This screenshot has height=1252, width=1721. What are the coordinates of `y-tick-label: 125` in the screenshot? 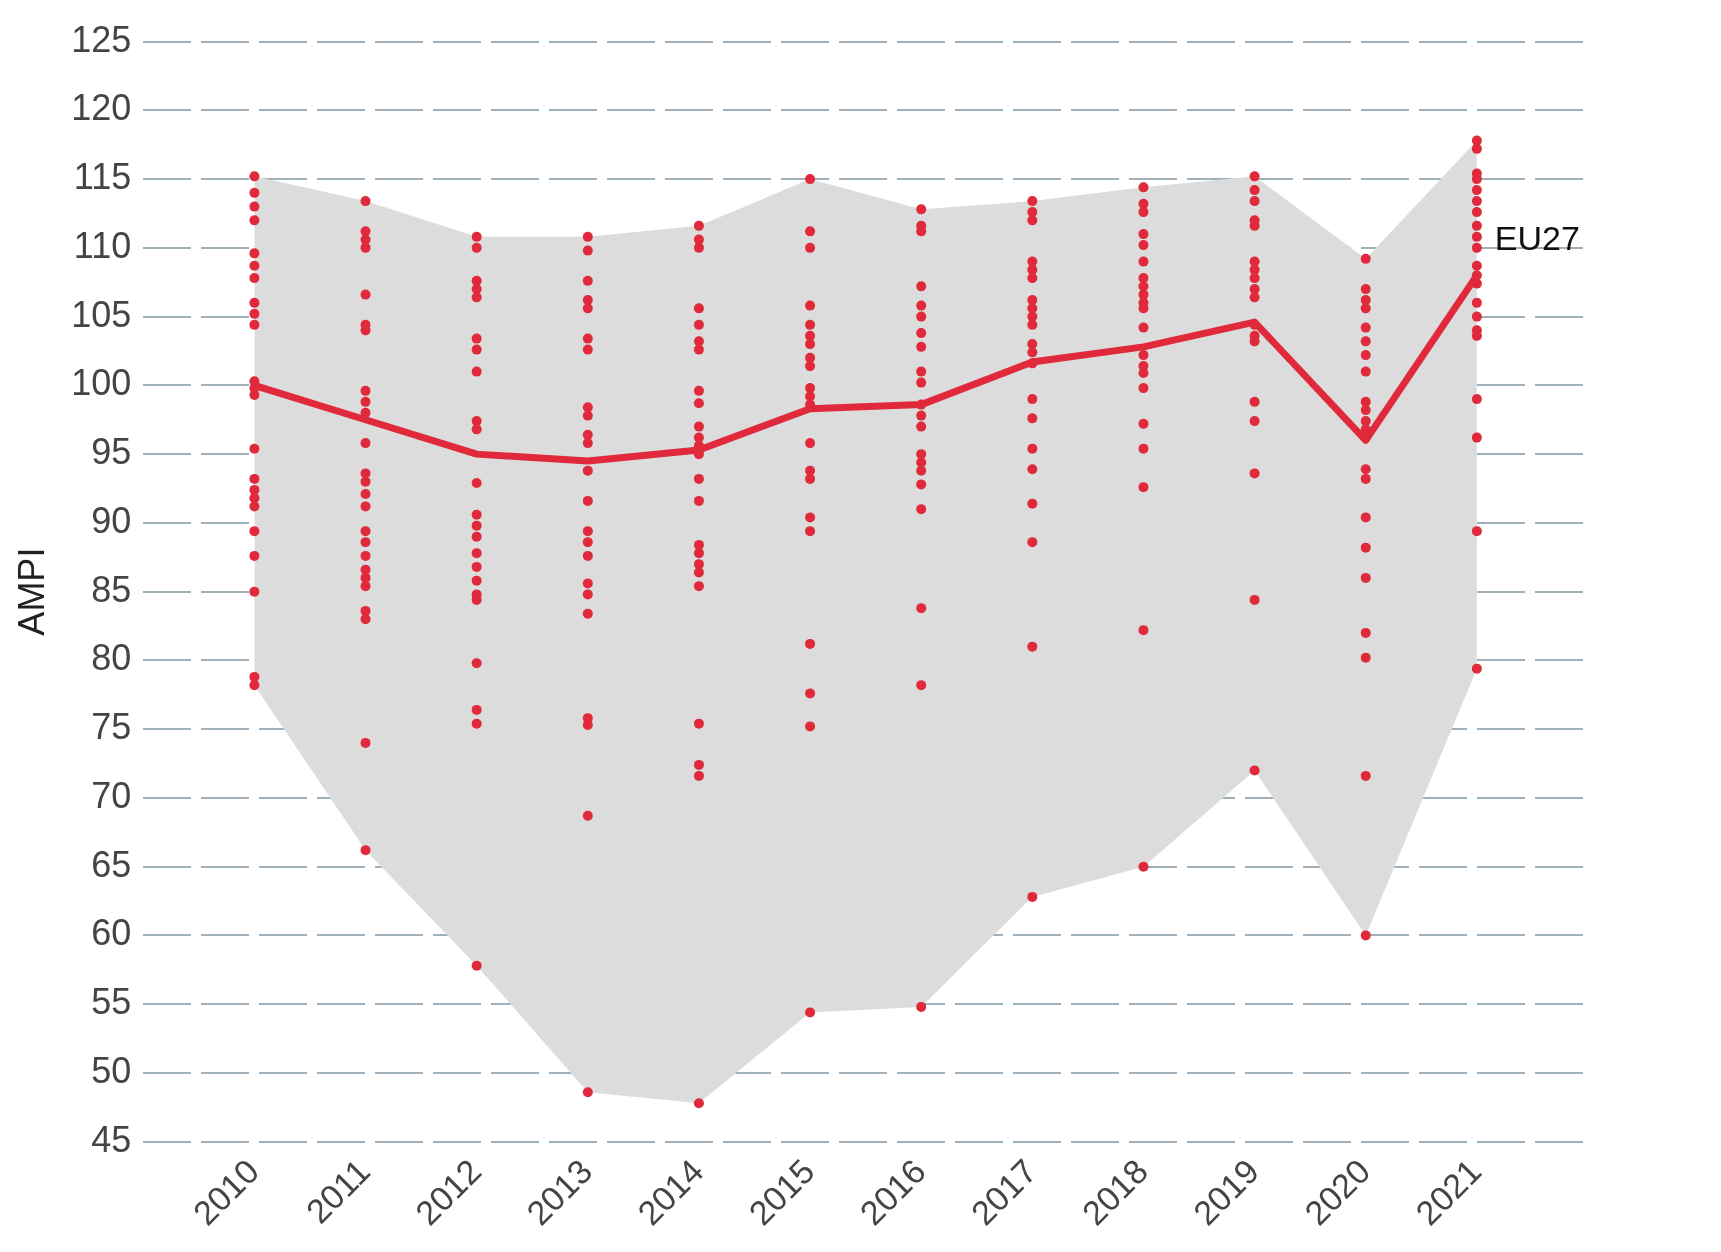 It's located at (101, 39).